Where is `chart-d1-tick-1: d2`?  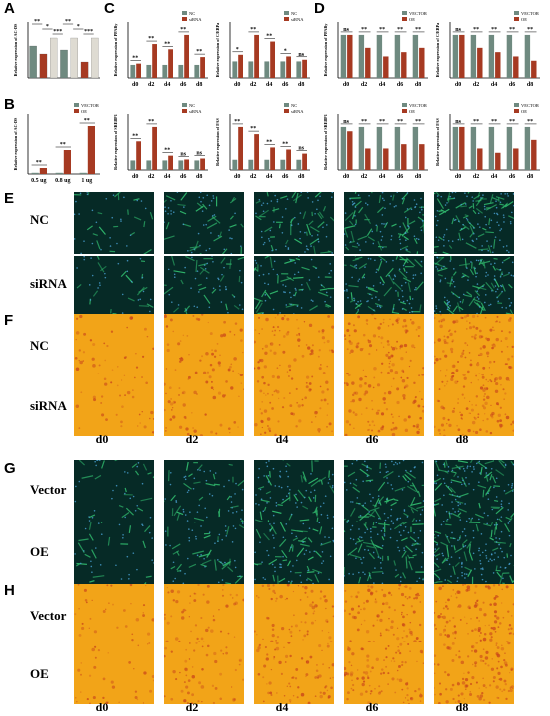 chart-d1-tick-1: d2 is located at coordinates (364, 85).